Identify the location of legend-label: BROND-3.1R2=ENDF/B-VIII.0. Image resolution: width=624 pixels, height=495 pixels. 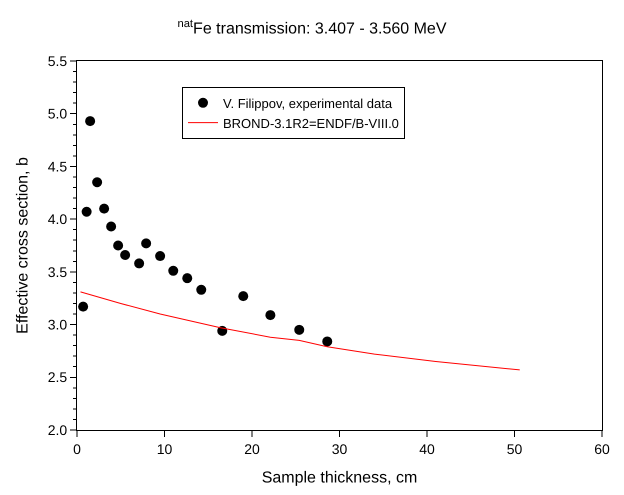
(311, 123).